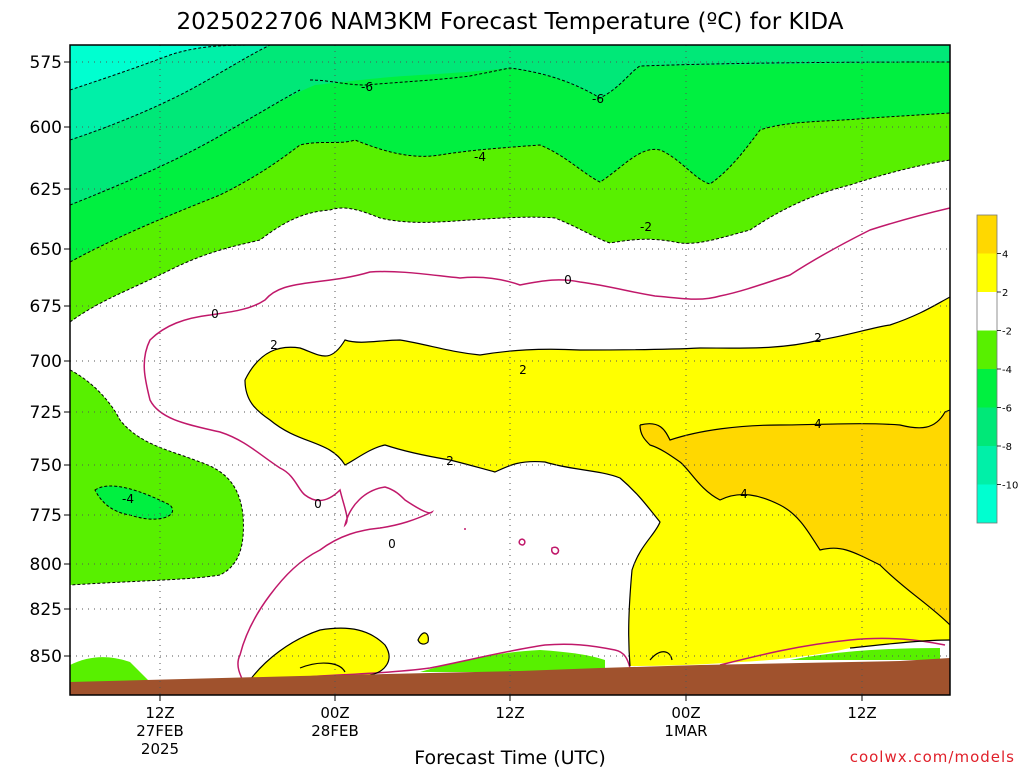  What do you see at coordinates (160, 749) in the screenshot?
I see `x-tick-label: 2025` at bounding box center [160, 749].